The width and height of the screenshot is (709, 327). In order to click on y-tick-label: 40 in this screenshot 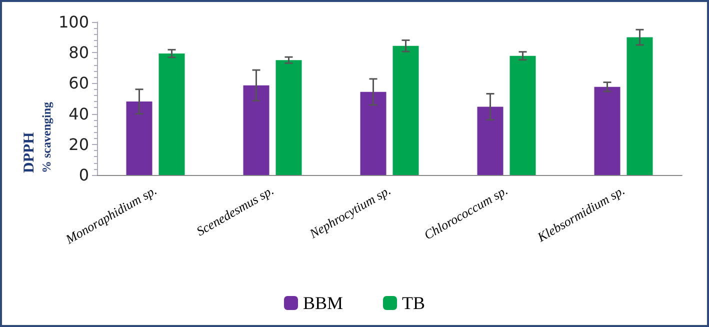, I will do `click(78, 114)`.